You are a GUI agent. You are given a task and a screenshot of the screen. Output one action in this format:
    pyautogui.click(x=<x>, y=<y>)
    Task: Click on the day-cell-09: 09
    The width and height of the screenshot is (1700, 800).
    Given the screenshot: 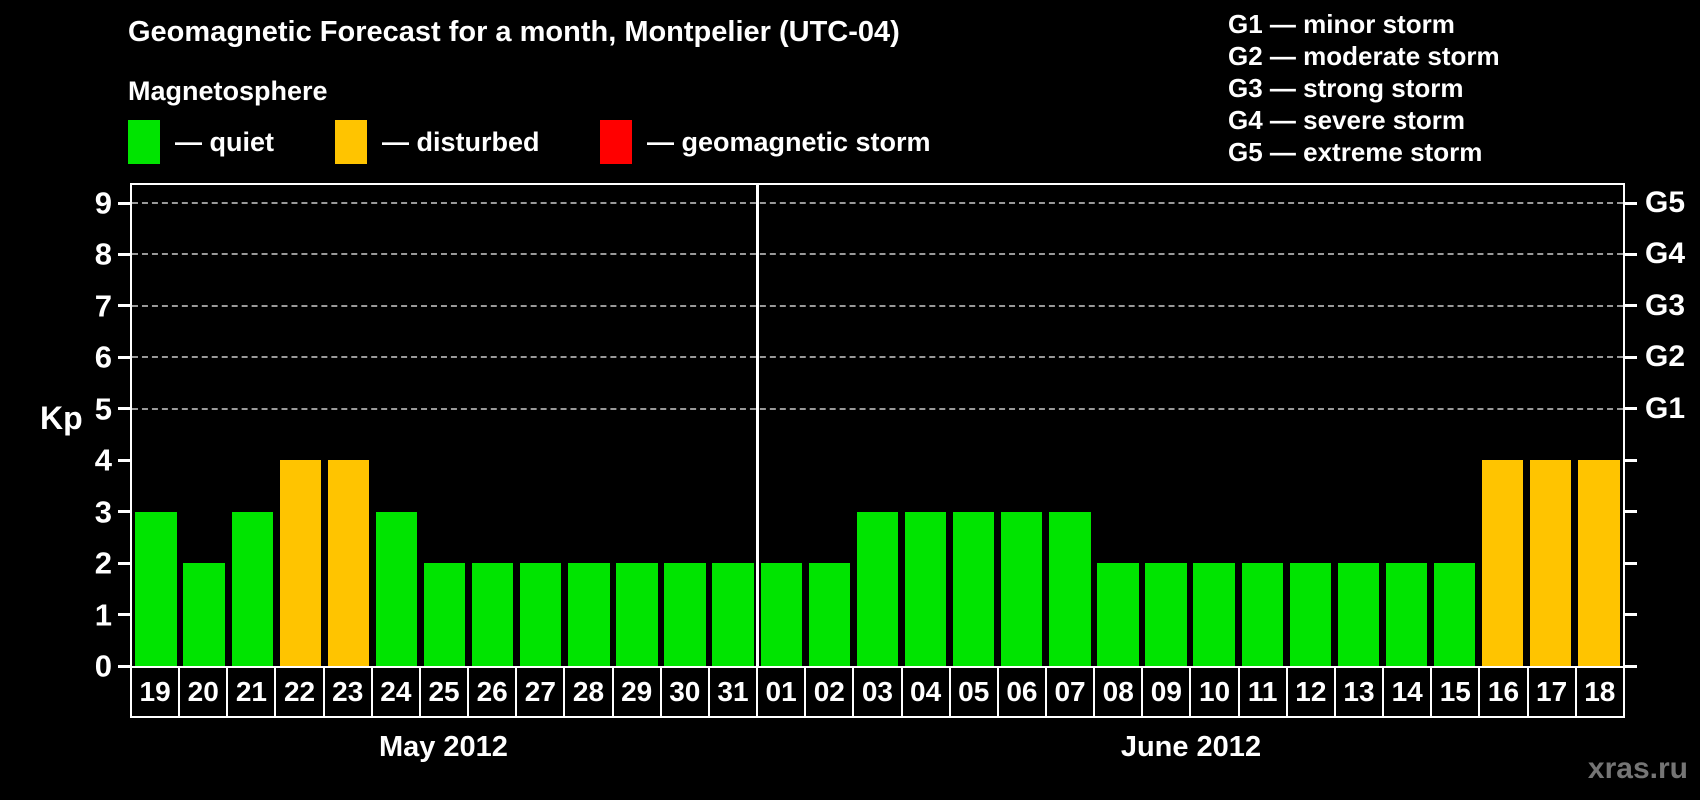 What is the action you would take?
    pyautogui.click(x=1167, y=692)
    